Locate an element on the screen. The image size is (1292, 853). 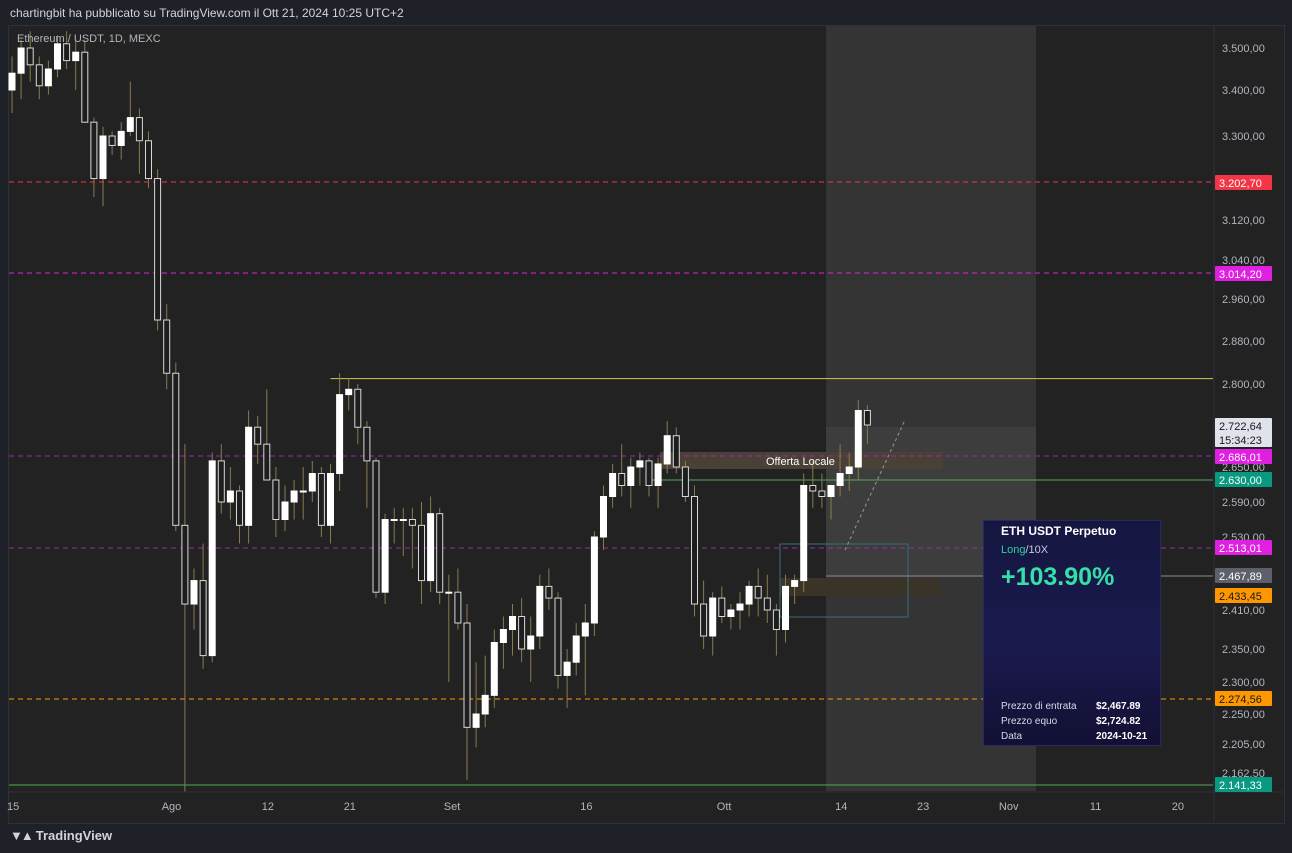
x-tick-label: 15 is located at coordinates (13, 807).